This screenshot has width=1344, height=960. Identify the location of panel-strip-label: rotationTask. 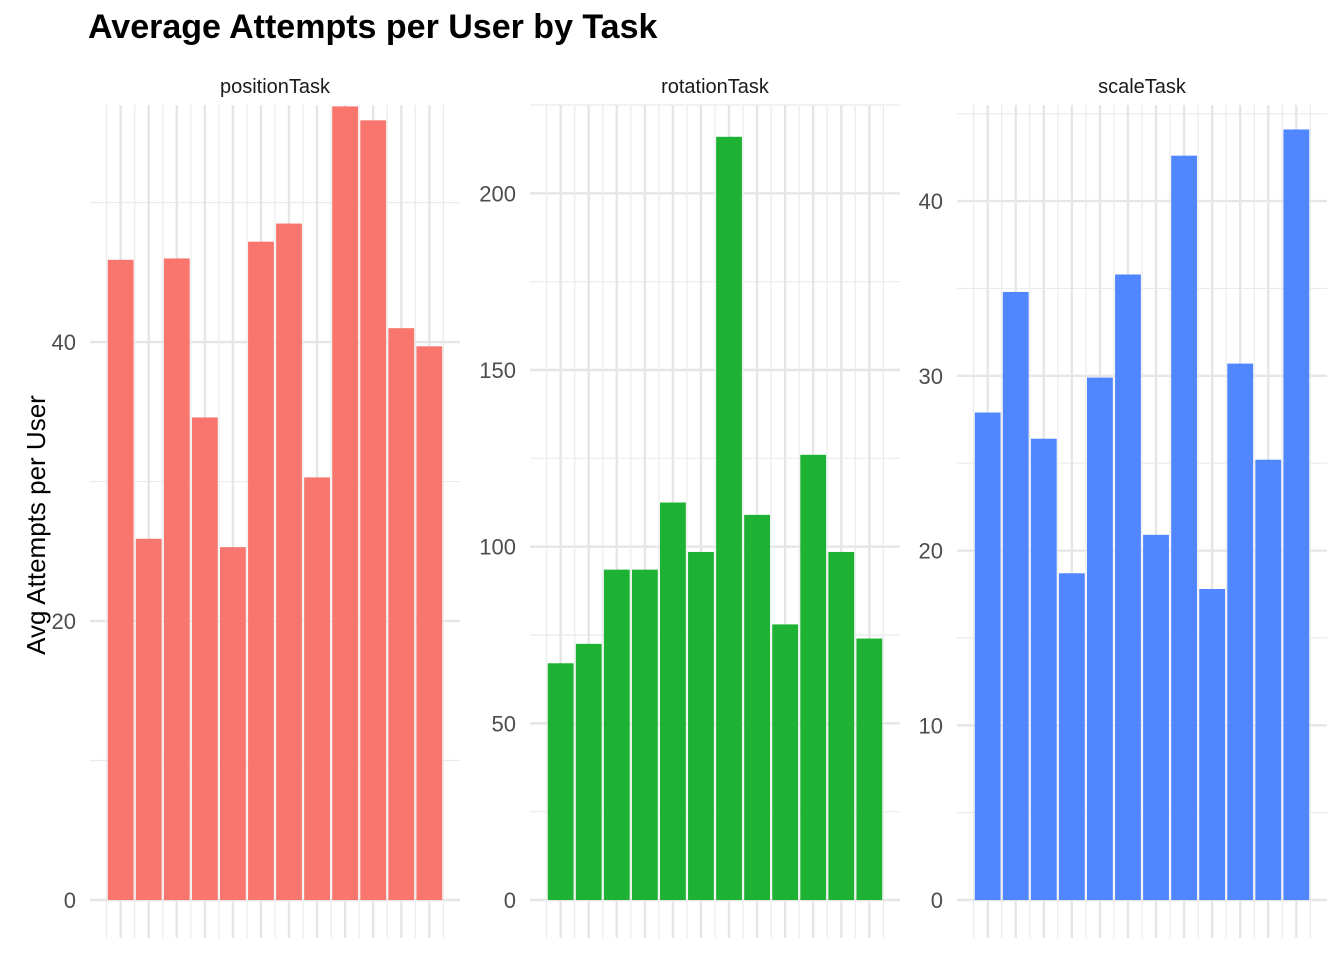
(715, 87).